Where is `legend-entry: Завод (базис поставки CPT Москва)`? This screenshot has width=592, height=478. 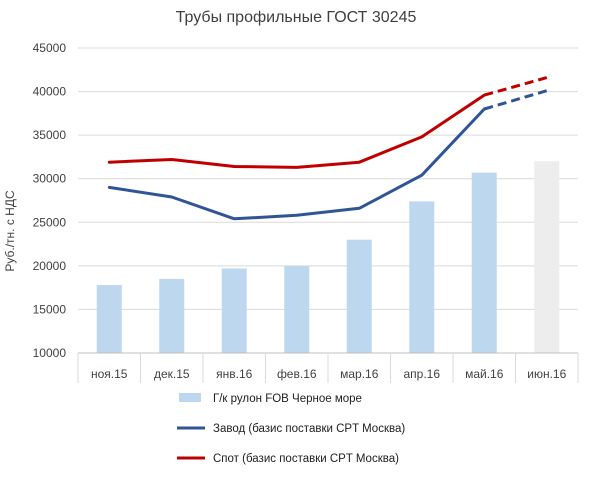
legend-entry: Завод (базис поставки CPT Москва) is located at coordinates (309, 429).